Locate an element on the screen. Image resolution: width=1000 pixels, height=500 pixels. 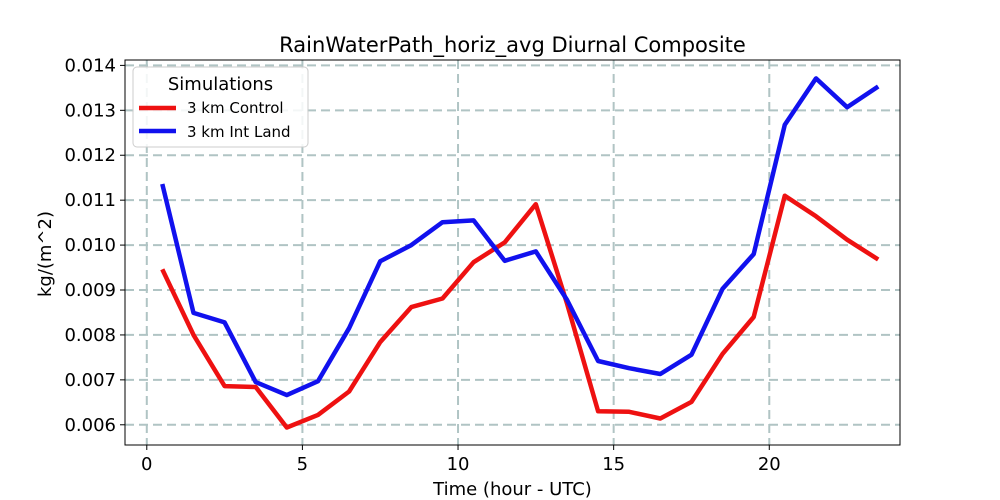
x-tick-label: 15 is located at coordinates (613, 464).